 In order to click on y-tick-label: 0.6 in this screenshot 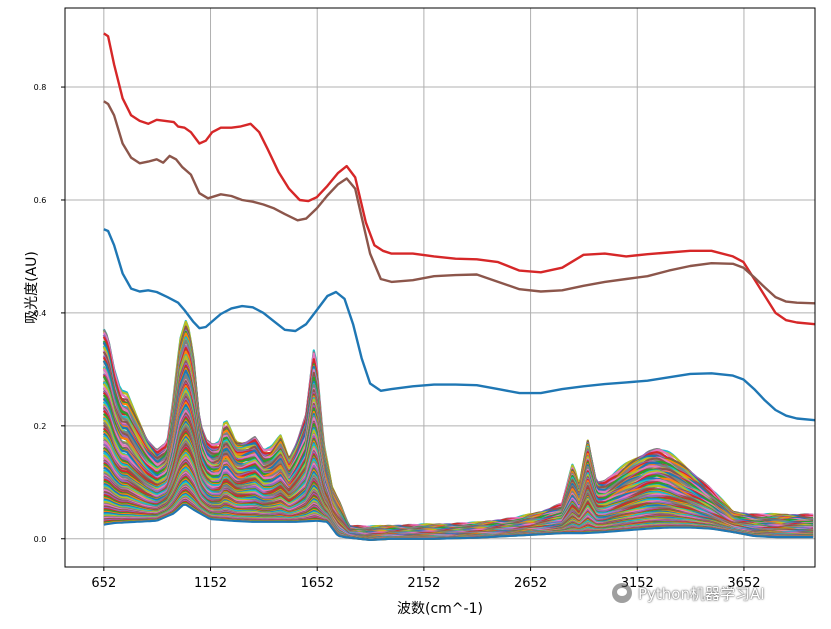, I will do `click(40, 200)`.